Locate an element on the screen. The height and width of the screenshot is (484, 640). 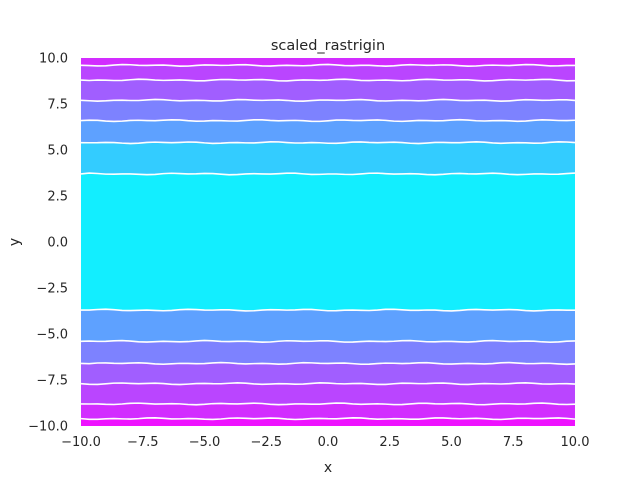
x-tick-label: 0.0 is located at coordinates (328, 442).